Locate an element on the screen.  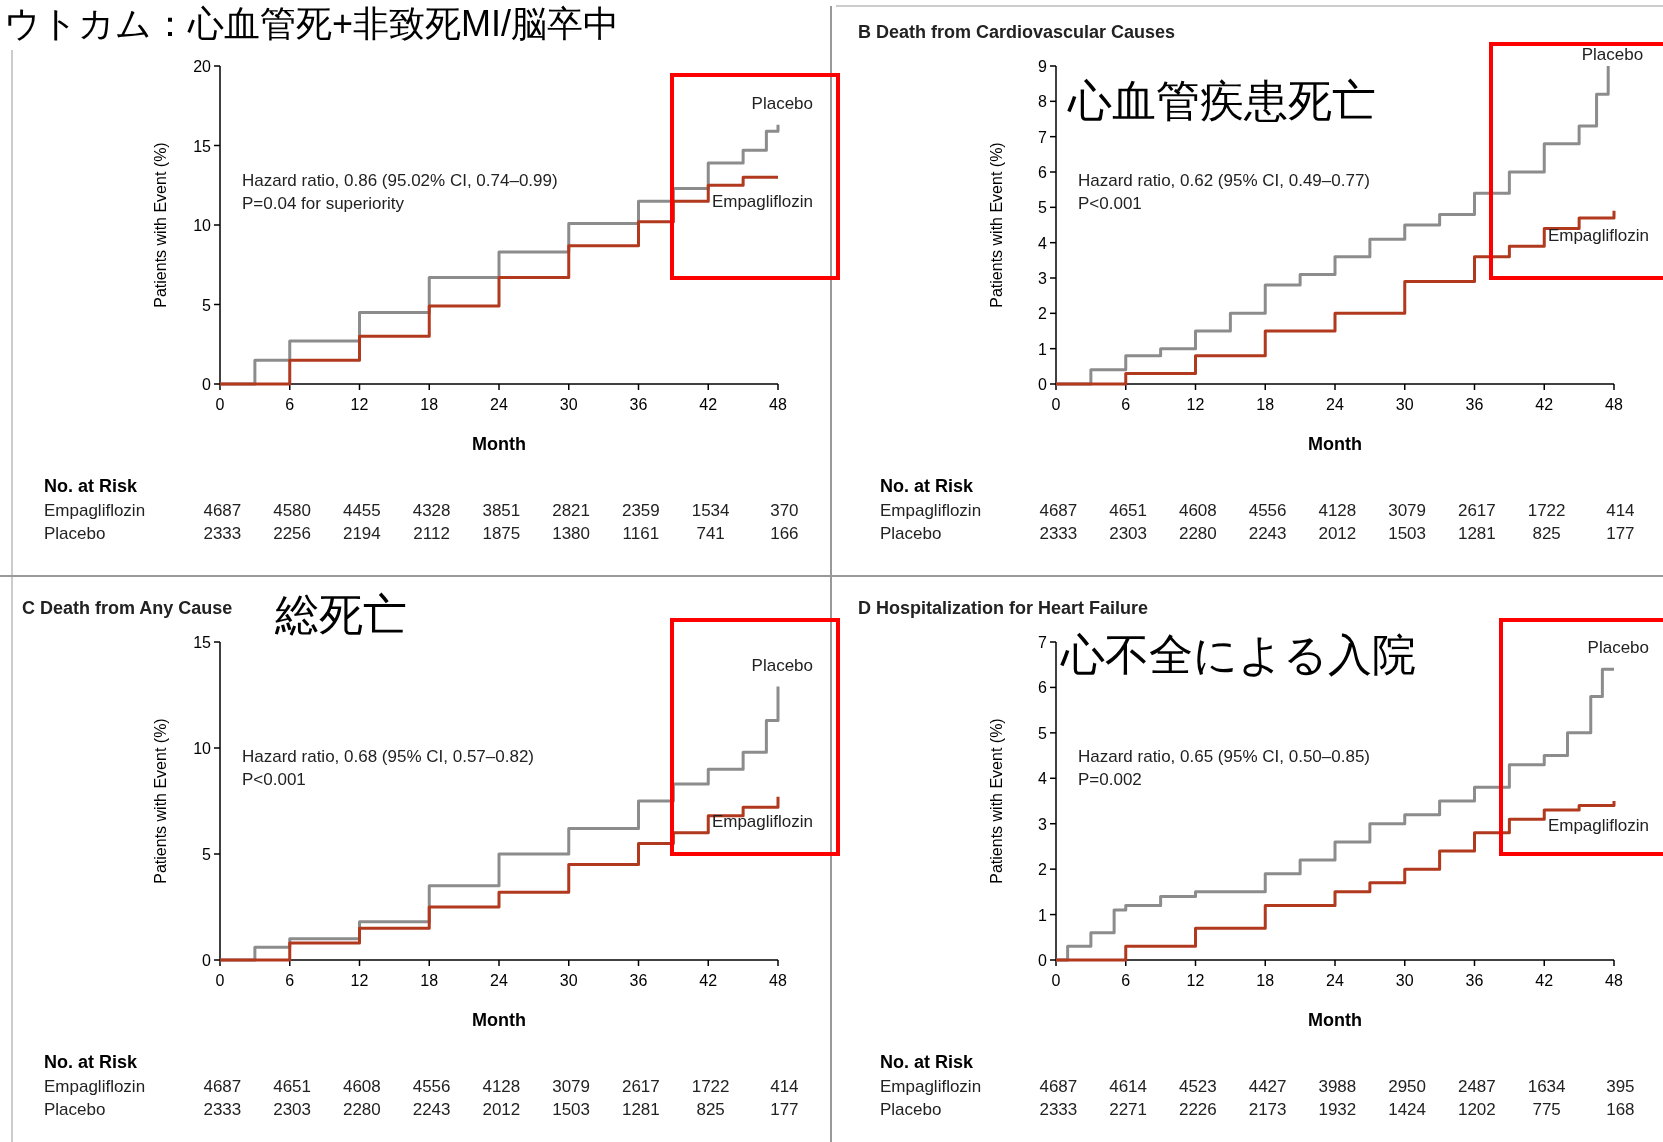
y-tick-label: 9 is located at coordinates (1043, 66).